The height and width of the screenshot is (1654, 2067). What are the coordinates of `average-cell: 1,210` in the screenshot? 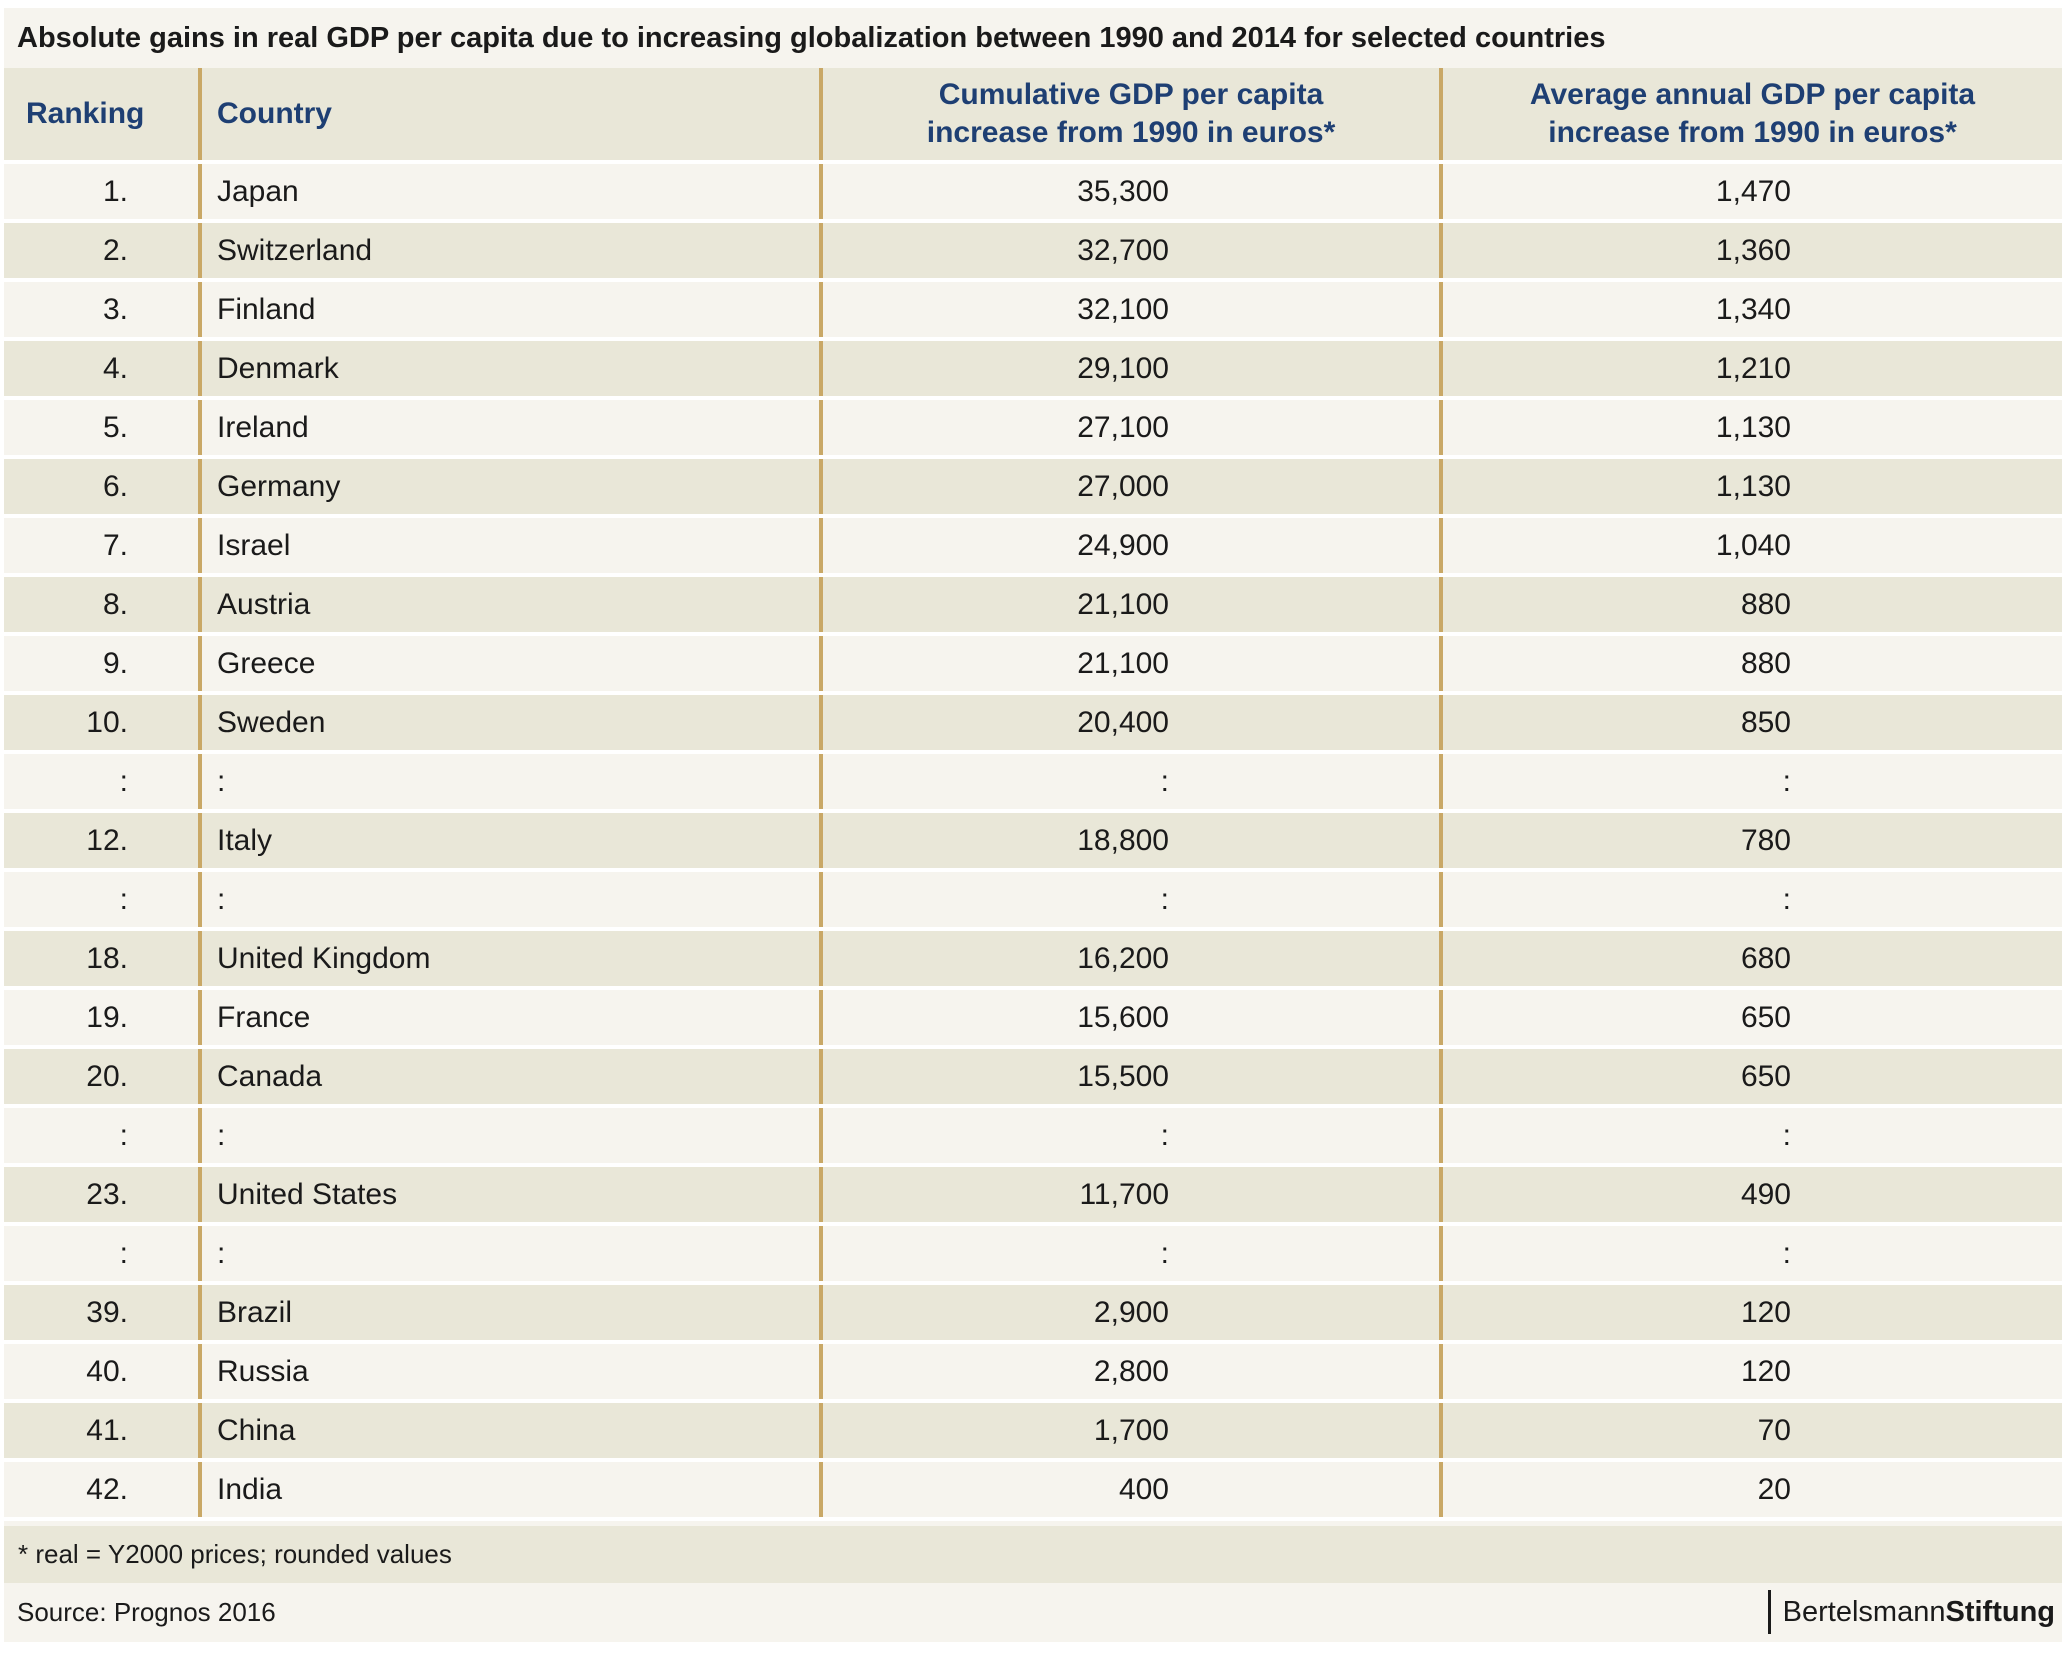 It's located at (1750, 369).